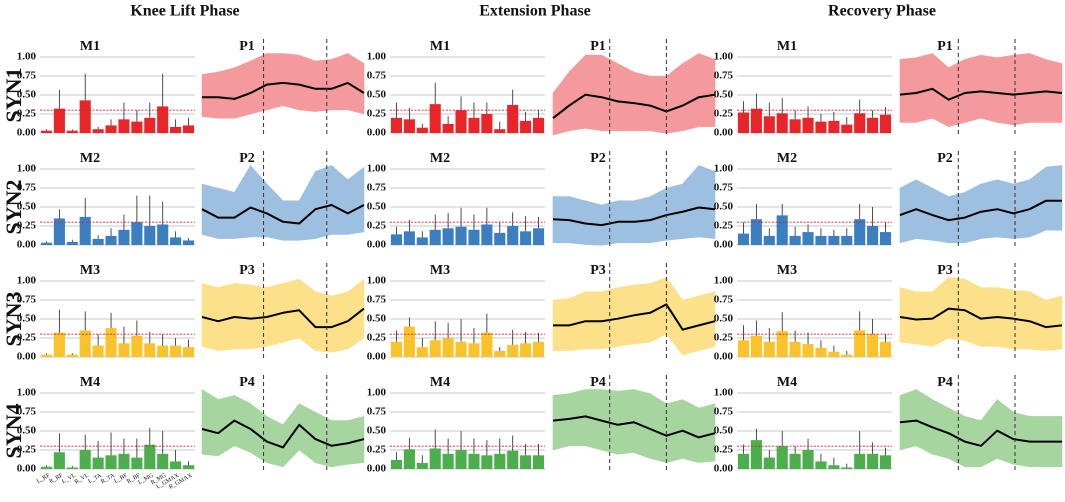  I want to click on phase-title: Recovery Phase, so click(882, 11).